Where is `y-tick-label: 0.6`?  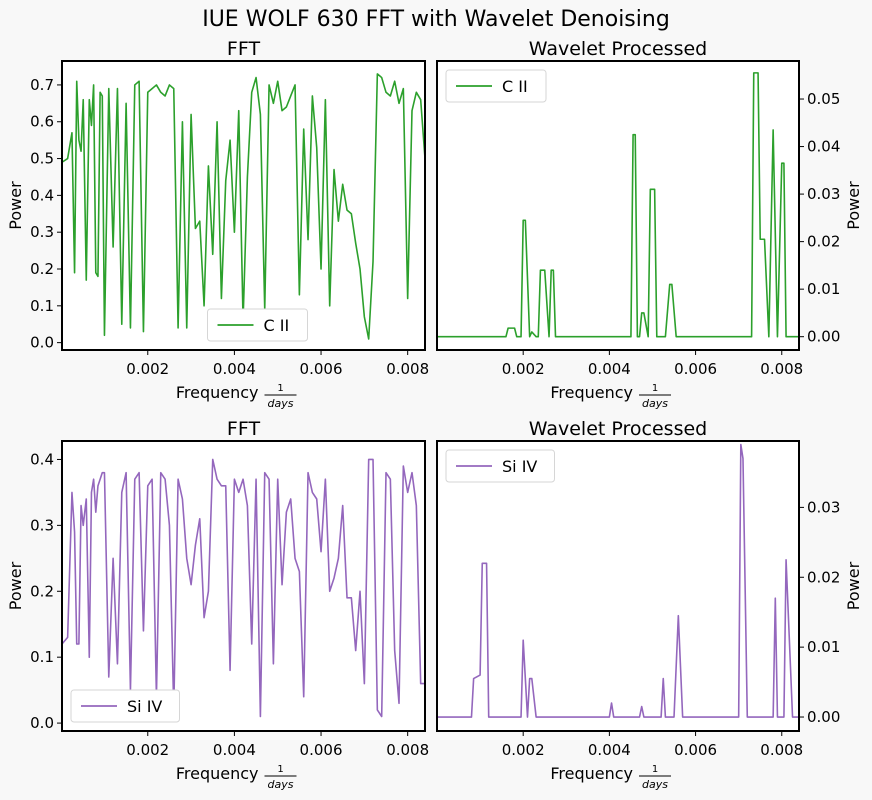 y-tick-label: 0.6 is located at coordinates (42, 122).